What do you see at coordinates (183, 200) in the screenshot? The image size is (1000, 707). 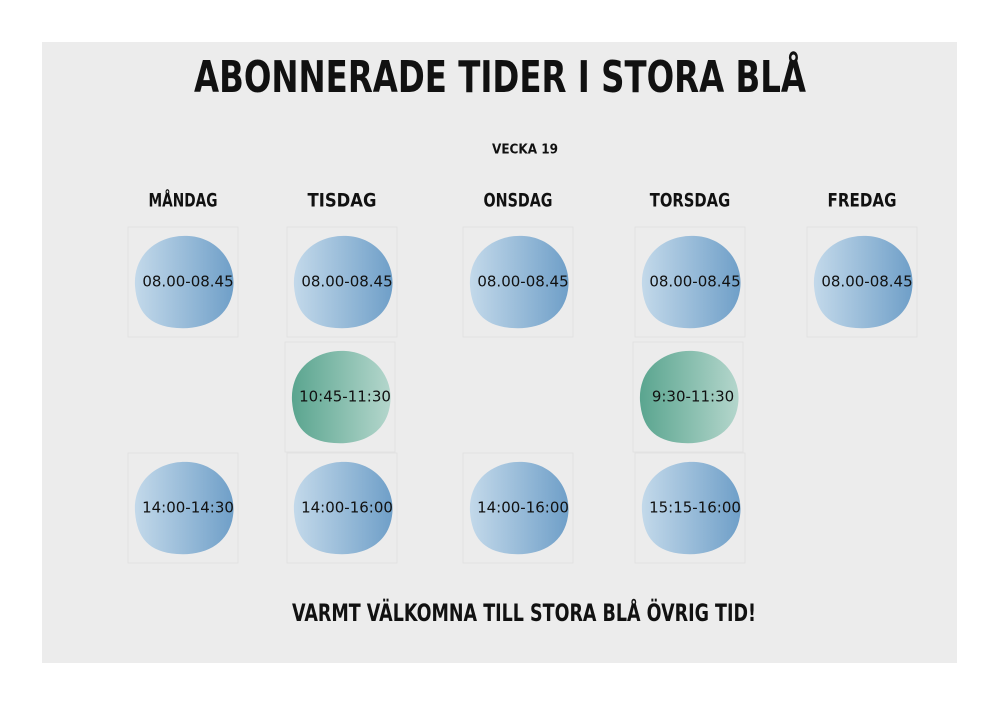 I see `day-label: MÅNDAG` at bounding box center [183, 200].